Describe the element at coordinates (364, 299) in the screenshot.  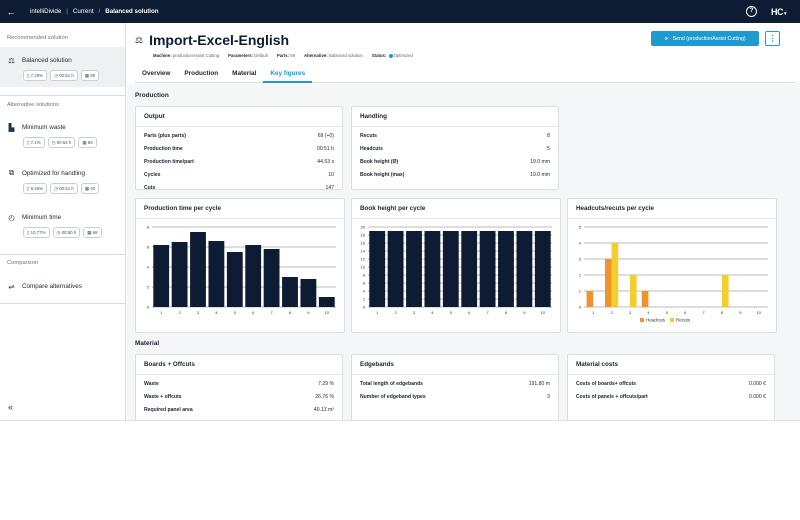
I see `y-tick-label: 2` at that location.